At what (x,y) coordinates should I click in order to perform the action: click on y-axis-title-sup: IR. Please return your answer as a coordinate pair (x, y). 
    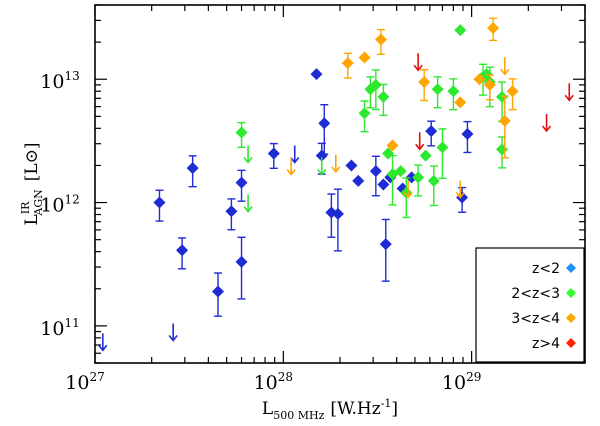
    Looking at the image, I should click on (25, 207).